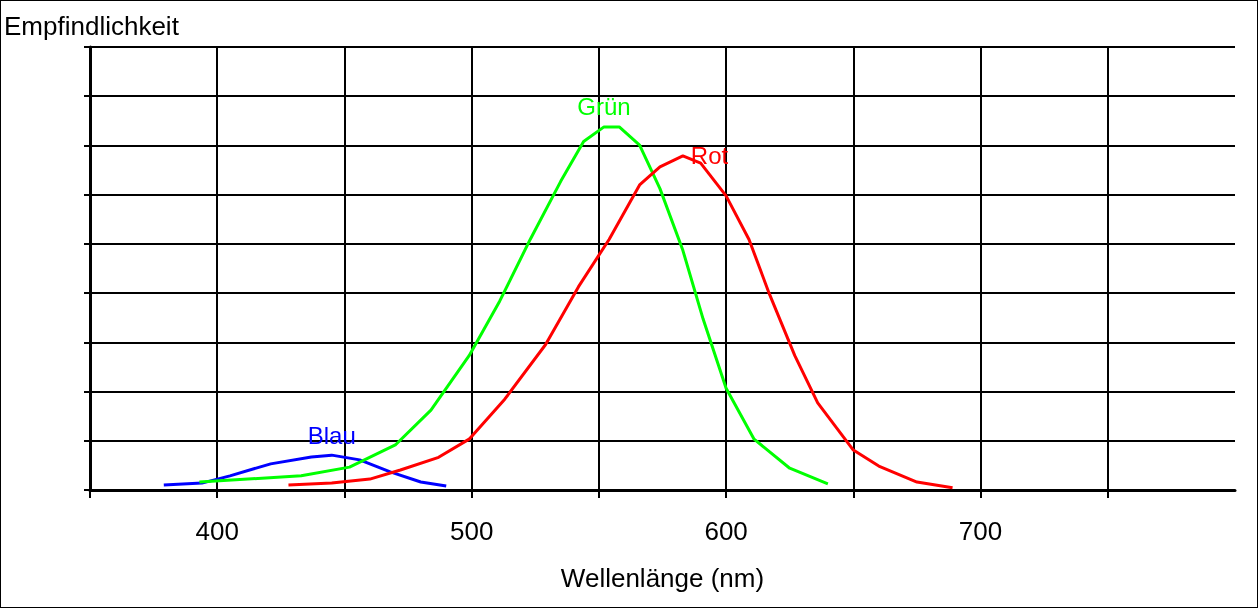  What do you see at coordinates (726, 531) in the screenshot?
I see `x-tick-label: 600` at bounding box center [726, 531].